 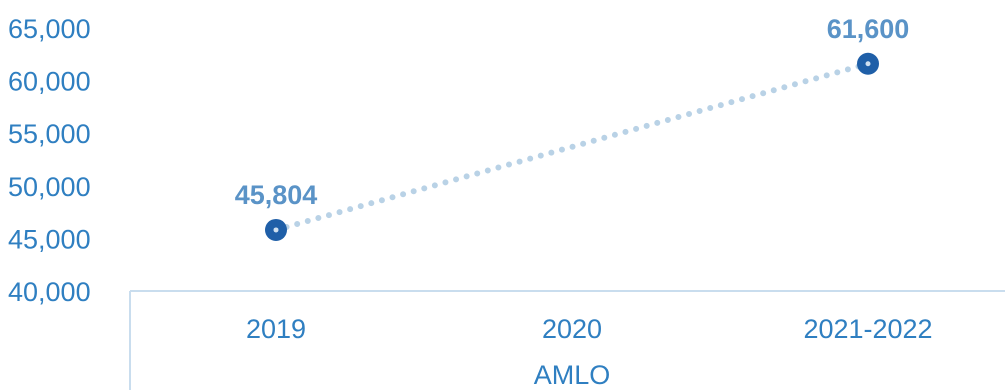 What do you see at coordinates (276, 195) in the screenshot?
I see `data-label: 45,804` at bounding box center [276, 195].